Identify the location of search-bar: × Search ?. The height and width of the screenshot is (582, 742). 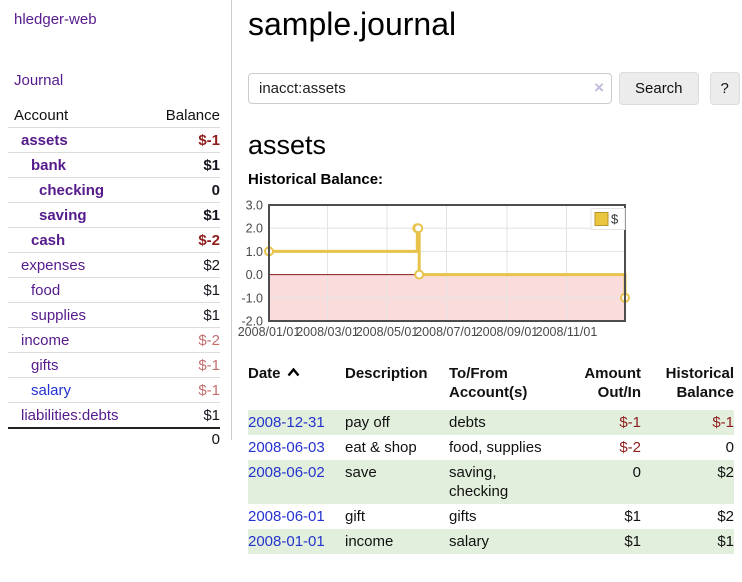
(494, 88).